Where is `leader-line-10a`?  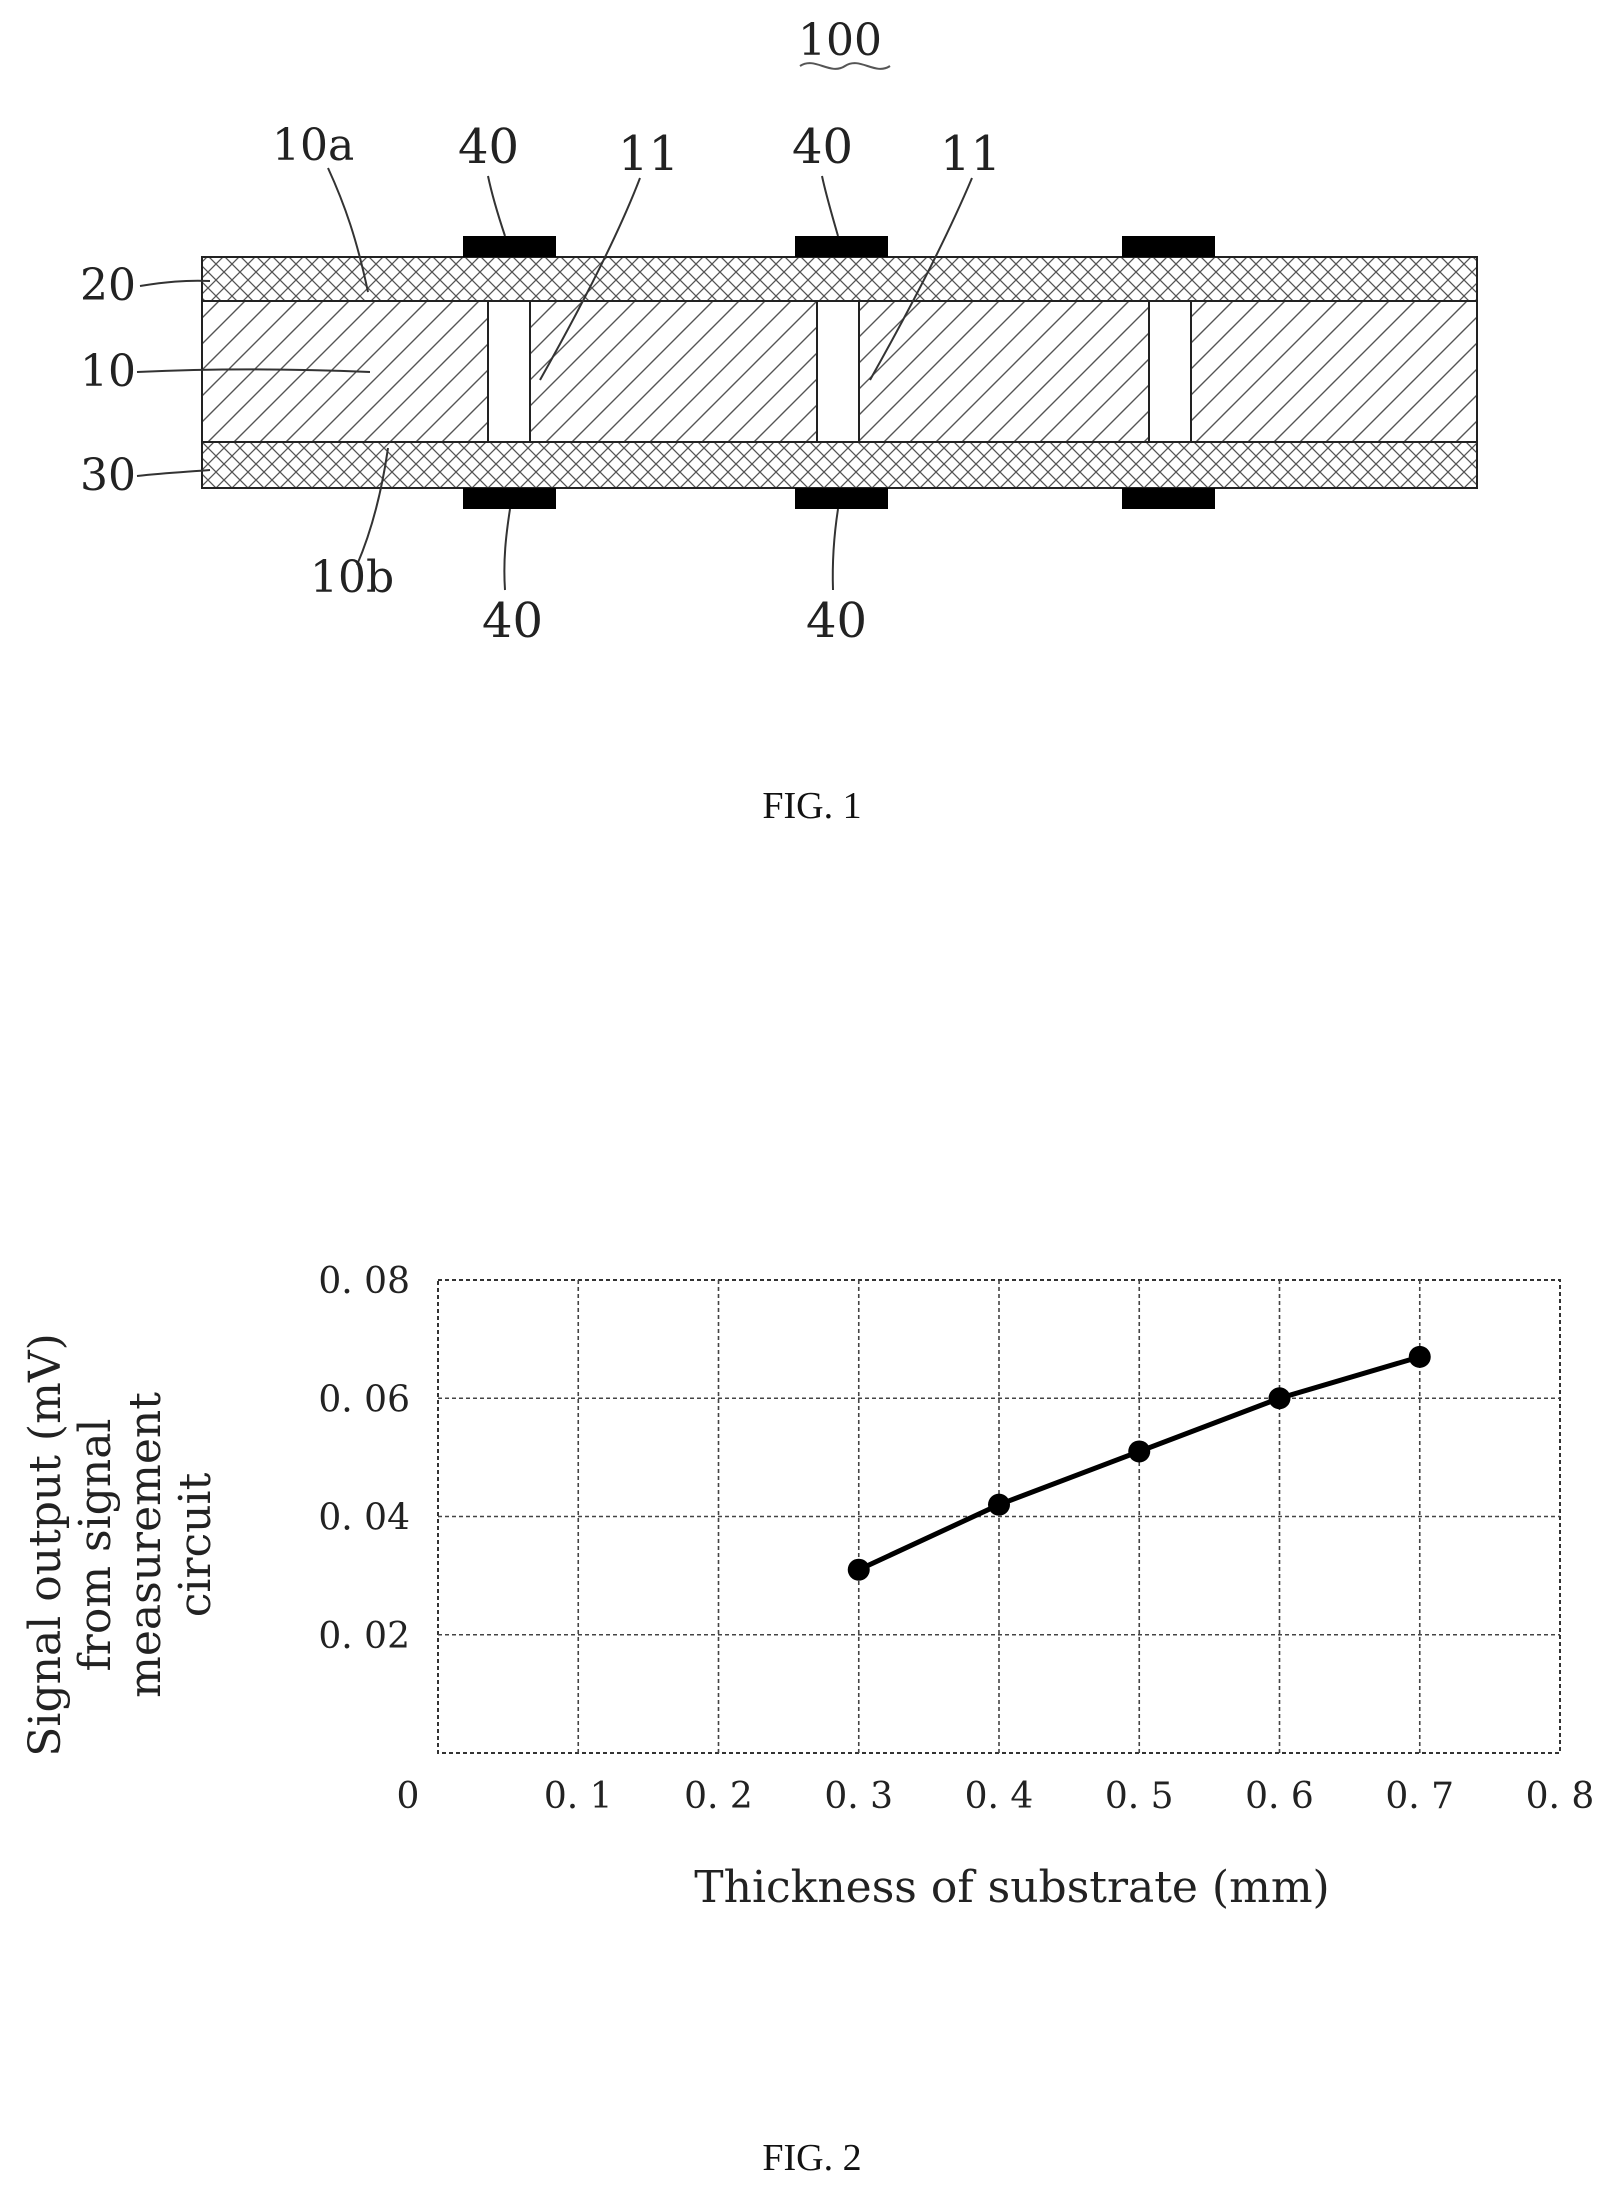
leader-line-10a is located at coordinates (348, 230).